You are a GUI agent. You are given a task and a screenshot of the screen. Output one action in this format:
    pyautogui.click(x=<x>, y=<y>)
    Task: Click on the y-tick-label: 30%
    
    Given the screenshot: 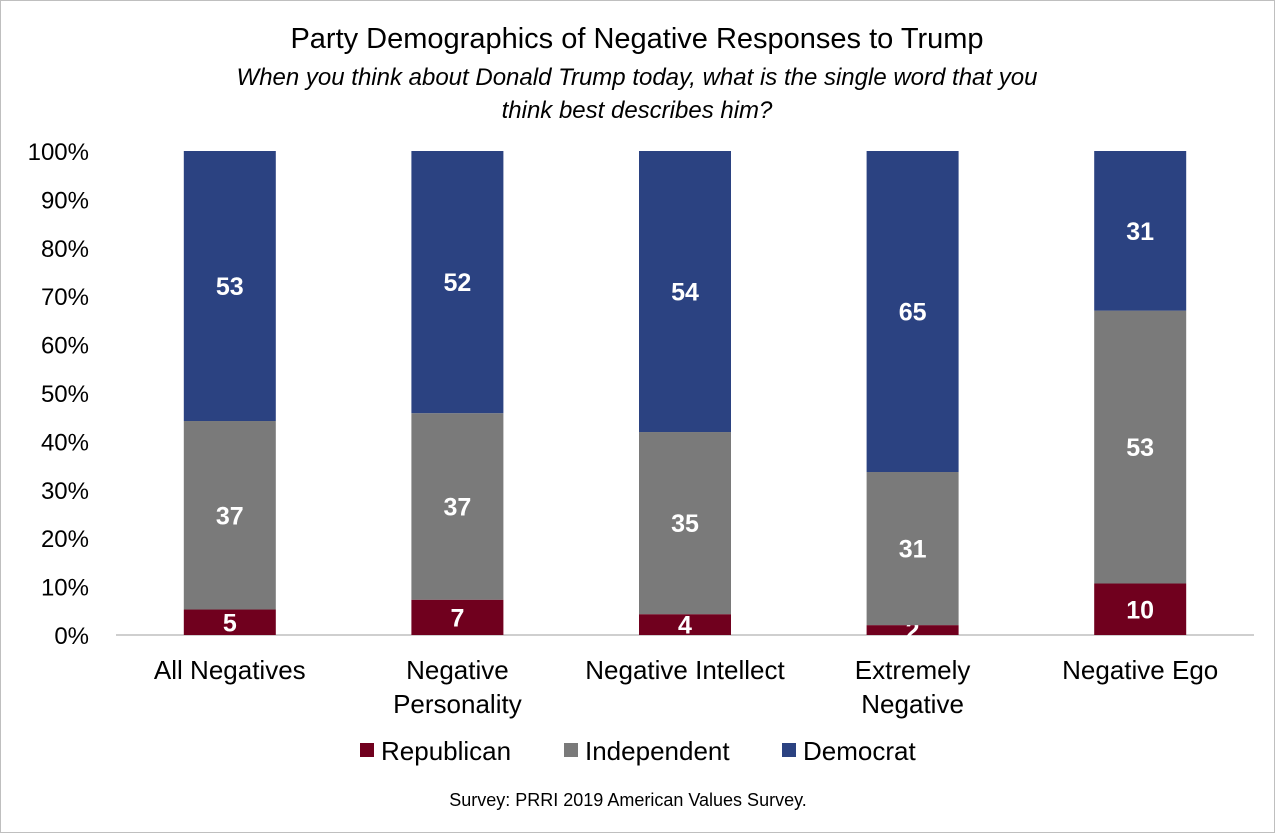 What is the action you would take?
    pyautogui.click(x=65, y=491)
    